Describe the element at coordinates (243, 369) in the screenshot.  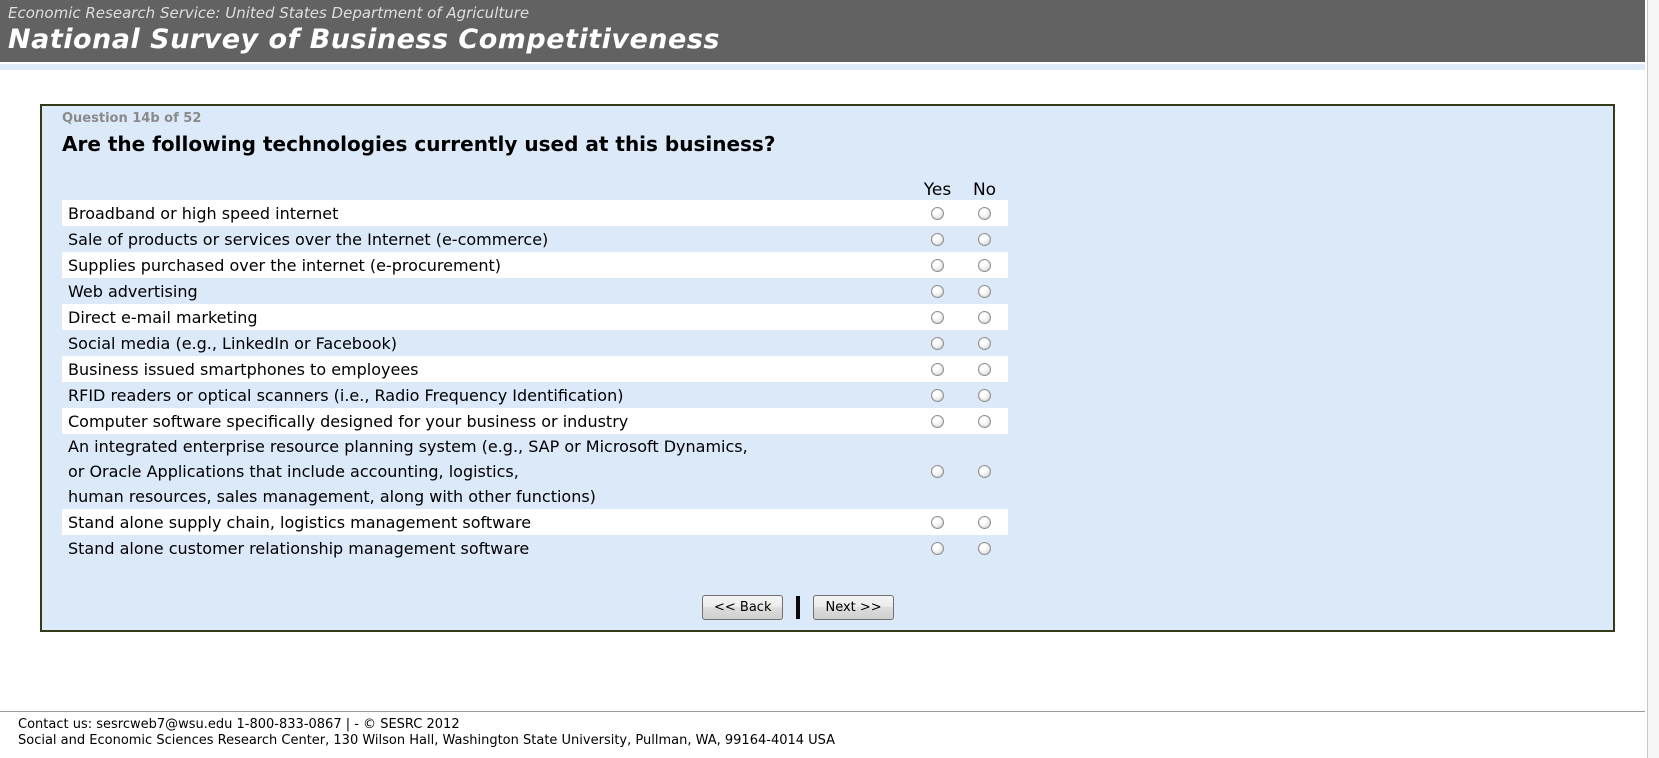
I see `technology-label: Business issued smartphones to employees` at that location.